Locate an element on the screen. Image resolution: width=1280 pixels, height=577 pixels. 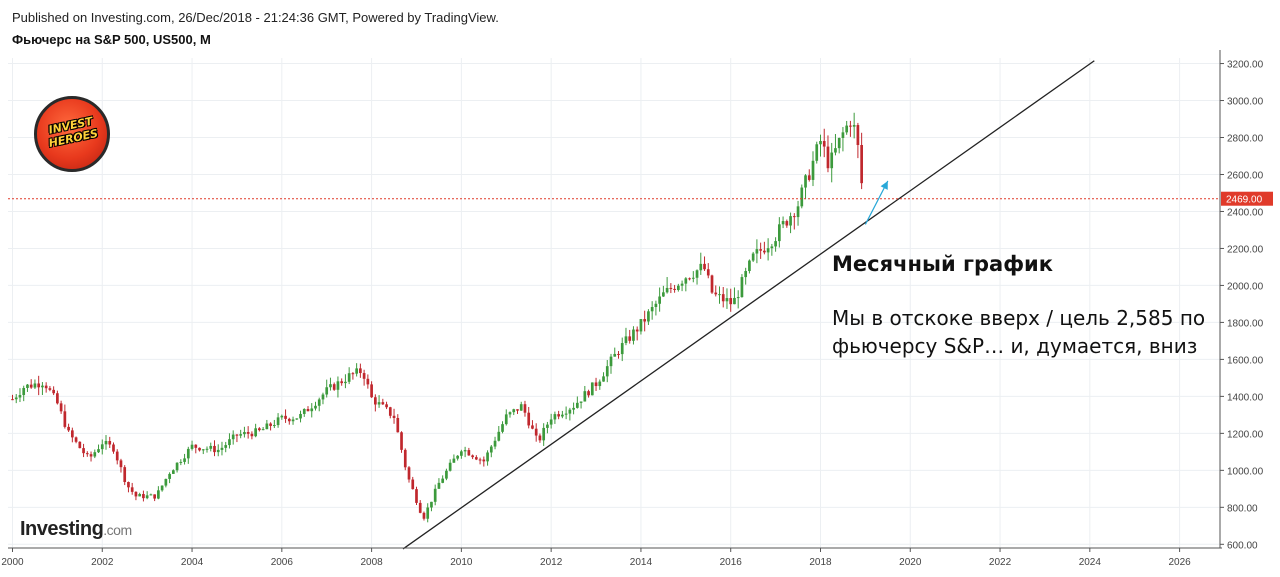
x-tick-label: 2006 is located at coordinates (282, 562).